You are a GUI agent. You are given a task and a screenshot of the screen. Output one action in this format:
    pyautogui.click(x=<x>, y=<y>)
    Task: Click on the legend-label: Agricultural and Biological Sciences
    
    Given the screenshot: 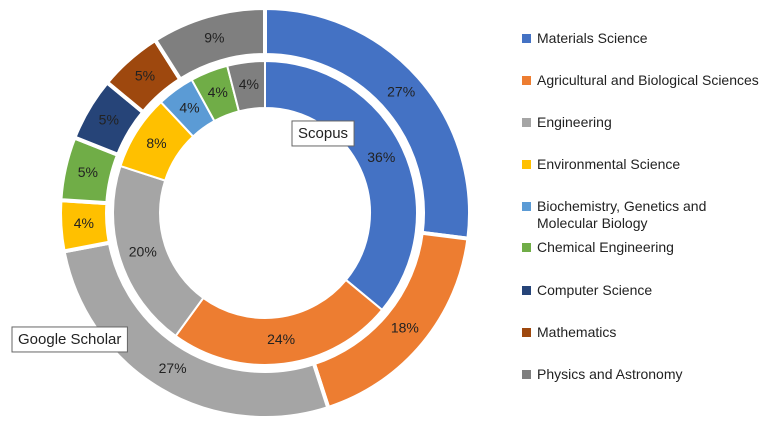 What is the action you would take?
    pyautogui.click(x=648, y=80)
    